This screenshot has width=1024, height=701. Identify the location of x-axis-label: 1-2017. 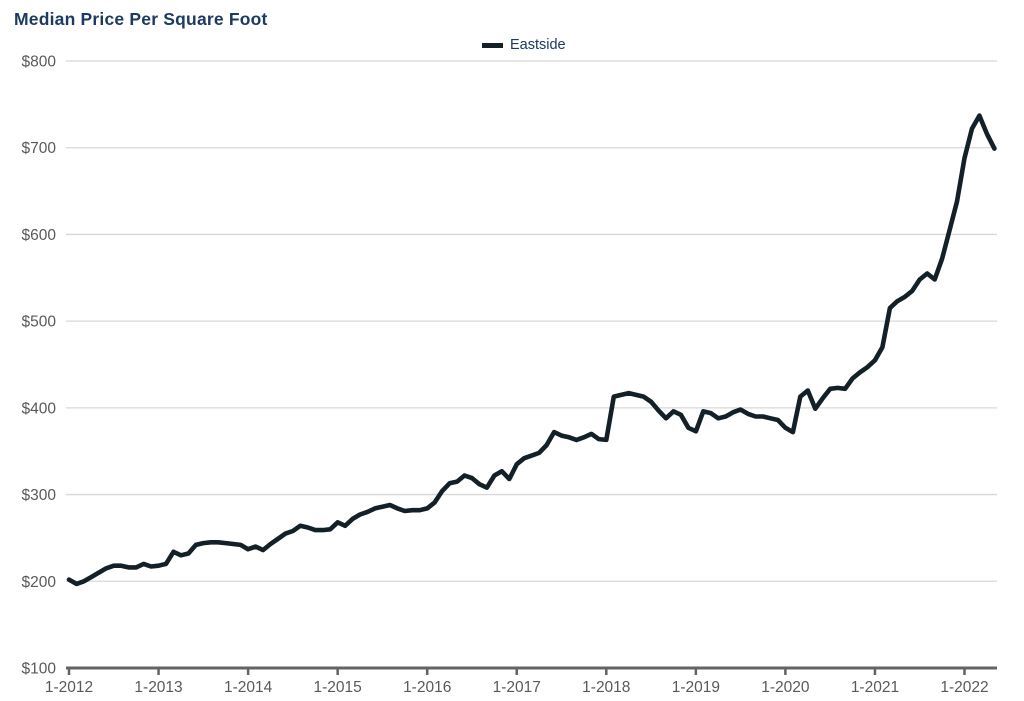
(517, 687).